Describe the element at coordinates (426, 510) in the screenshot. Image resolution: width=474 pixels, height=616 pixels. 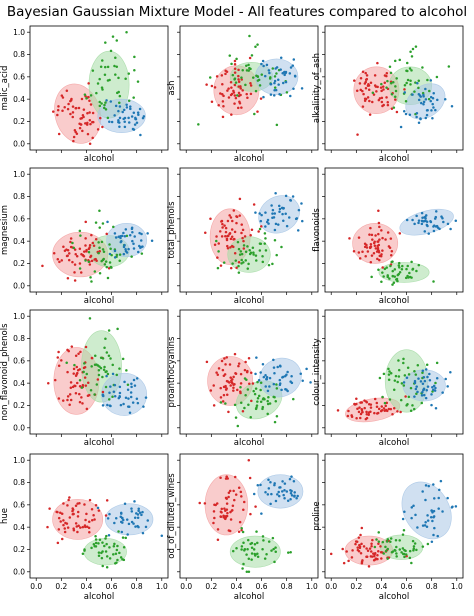
I see `ellipse-blue` at that location.